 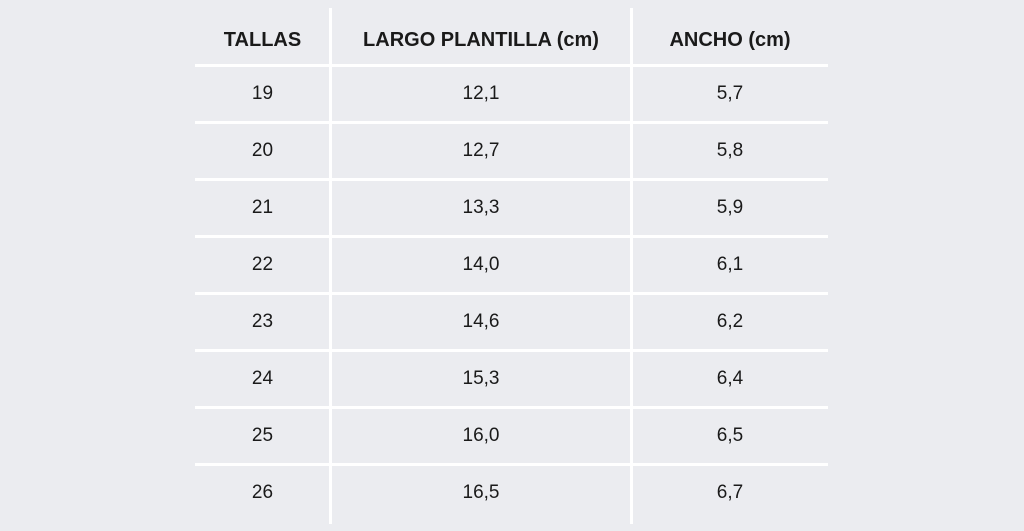 What do you see at coordinates (262, 93) in the screenshot?
I see `table-cell: 19` at bounding box center [262, 93].